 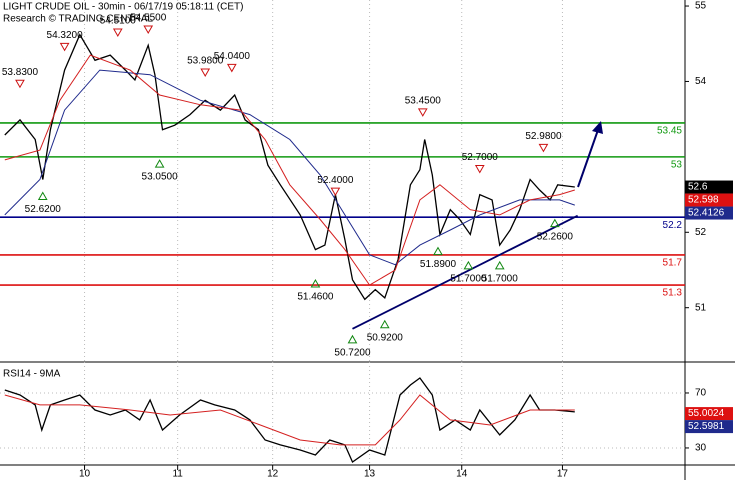 I want to click on x-tick-label: 17, so click(x=563, y=474).